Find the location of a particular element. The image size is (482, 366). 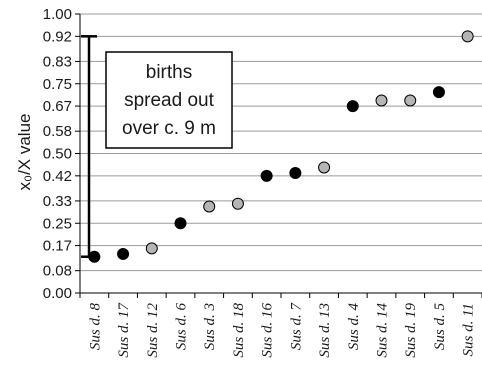

x-tick-label: Sus d. 17 is located at coordinates (124, 330).